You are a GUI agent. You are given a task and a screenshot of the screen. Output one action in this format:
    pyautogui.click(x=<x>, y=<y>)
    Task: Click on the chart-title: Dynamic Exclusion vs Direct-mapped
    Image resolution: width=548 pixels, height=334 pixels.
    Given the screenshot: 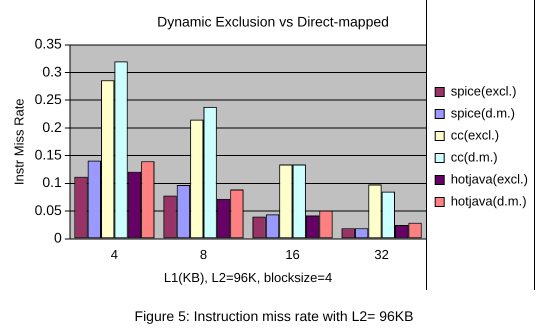 What is the action you would take?
    pyautogui.click(x=273, y=21)
    